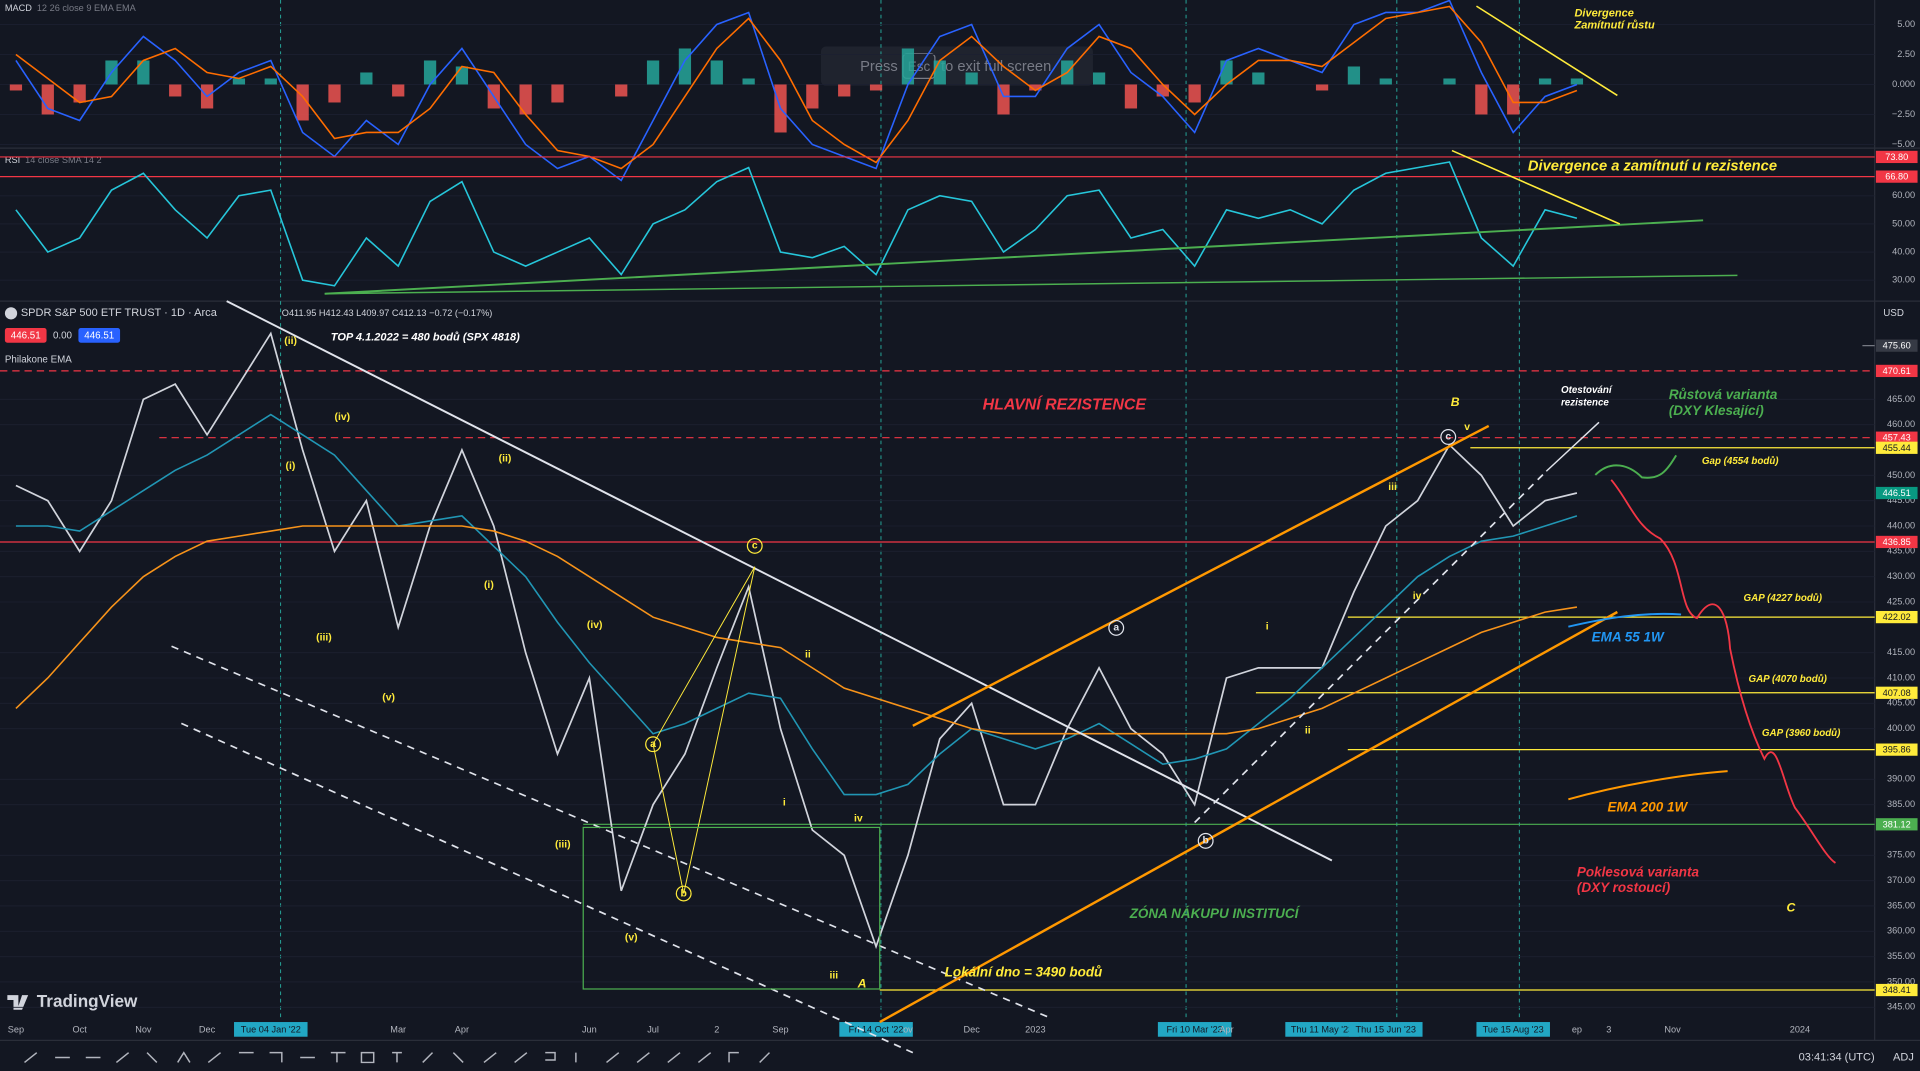 This screenshot has height=1071, width=1920. Describe the element at coordinates (1901, 981) in the screenshot. I see `y-tick-label: 350.00` at that location.